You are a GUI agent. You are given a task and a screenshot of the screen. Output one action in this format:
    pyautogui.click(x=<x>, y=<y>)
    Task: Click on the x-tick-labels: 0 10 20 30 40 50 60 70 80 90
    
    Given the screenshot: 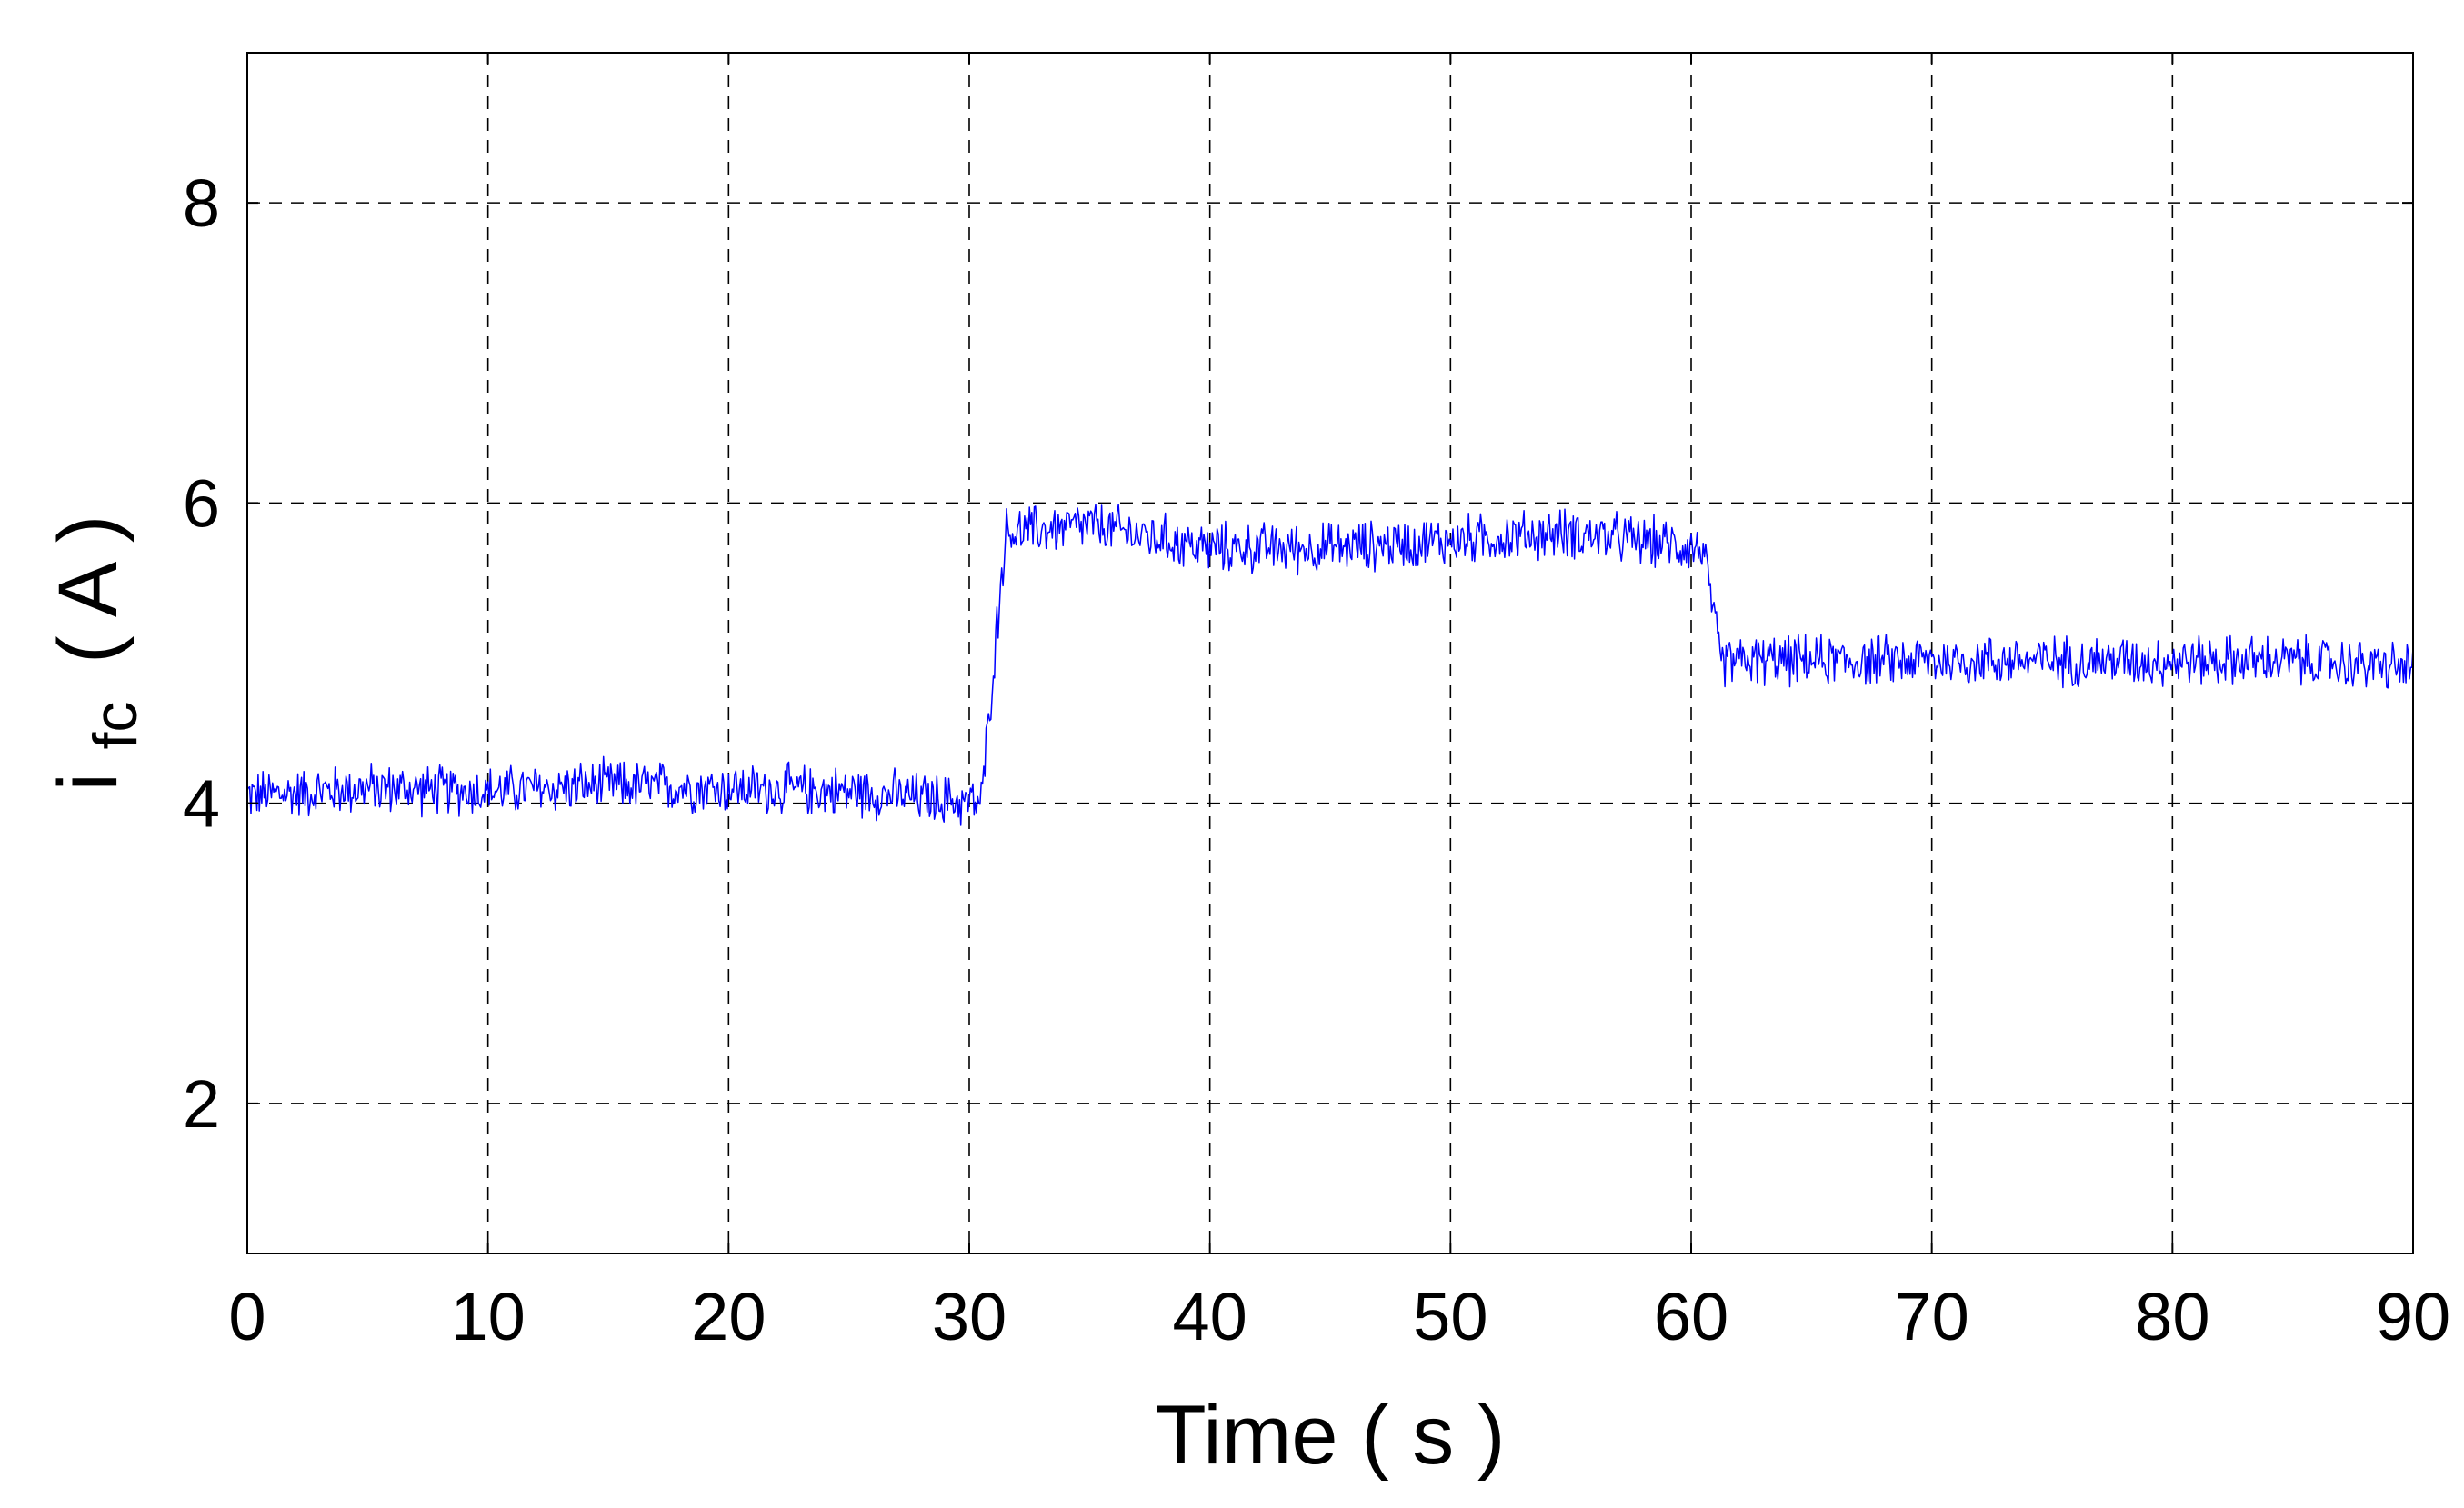 What is the action you would take?
    pyautogui.click(x=1339, y=1316)
    